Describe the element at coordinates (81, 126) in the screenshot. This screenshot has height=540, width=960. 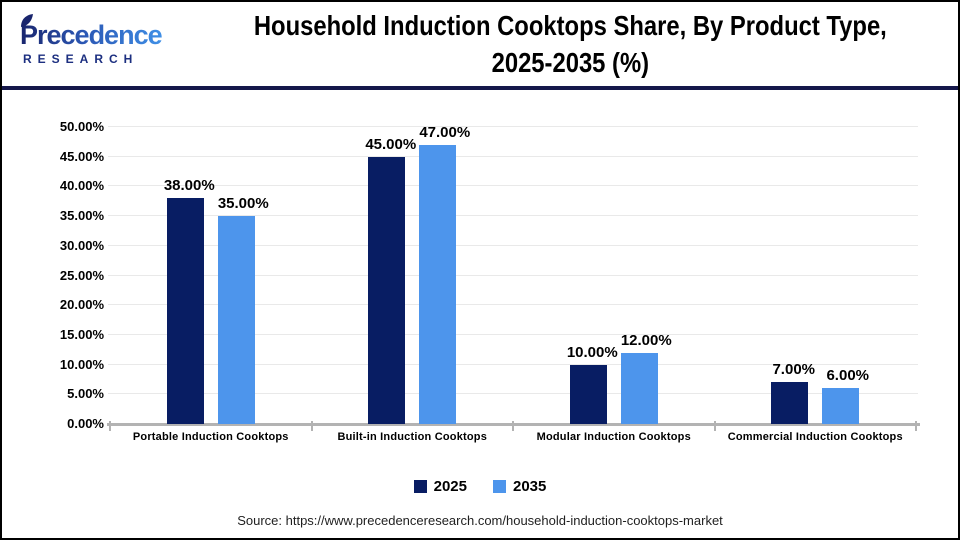
I see `y-axis-tick-label: 50.00%` at that location.